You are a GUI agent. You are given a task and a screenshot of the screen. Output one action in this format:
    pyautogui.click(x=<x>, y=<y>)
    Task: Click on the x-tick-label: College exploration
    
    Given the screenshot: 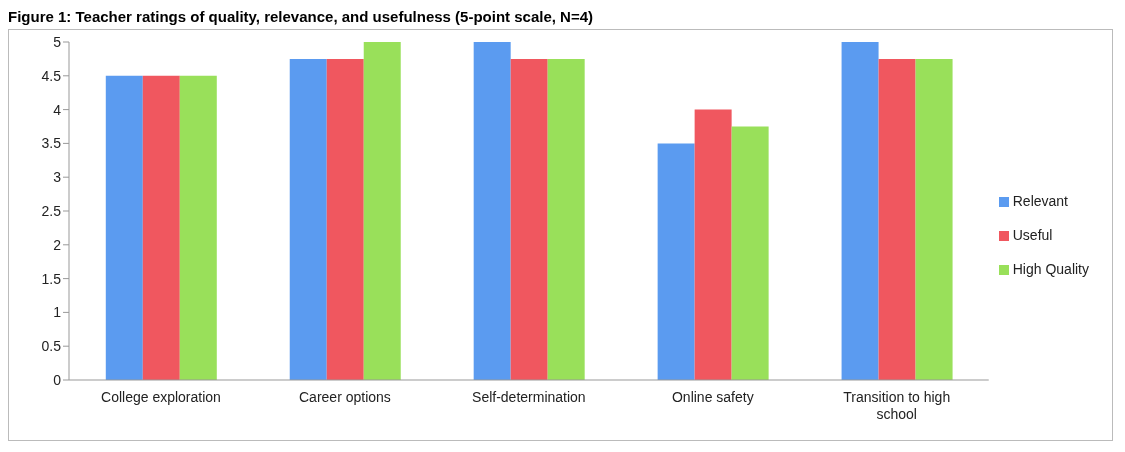 What is the action you would take?
    pyautogui.click(x=161, y=397)
    